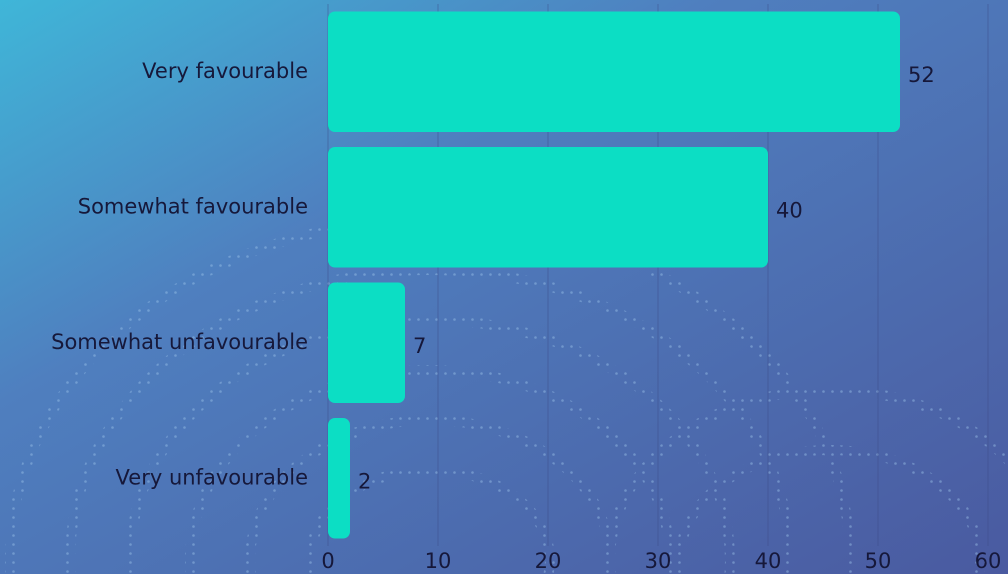  Describe the element at coordinates (921, 75) in the screenshot. I see `value-label: 52` at that location.